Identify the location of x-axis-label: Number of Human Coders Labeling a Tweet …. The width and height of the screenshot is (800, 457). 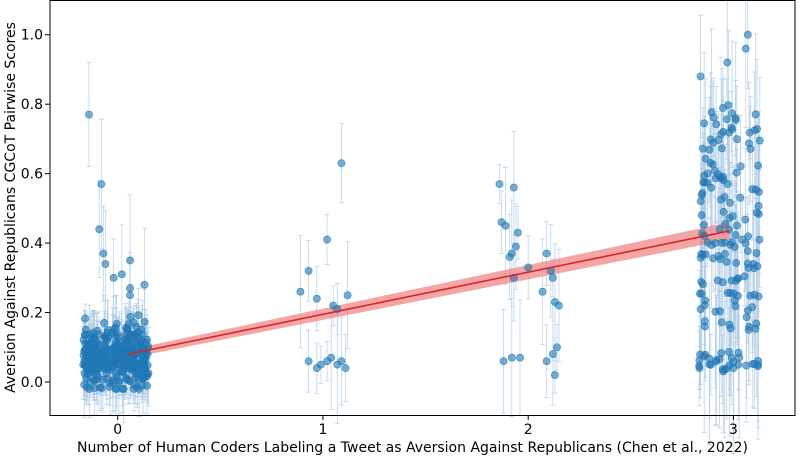
(412, 448).